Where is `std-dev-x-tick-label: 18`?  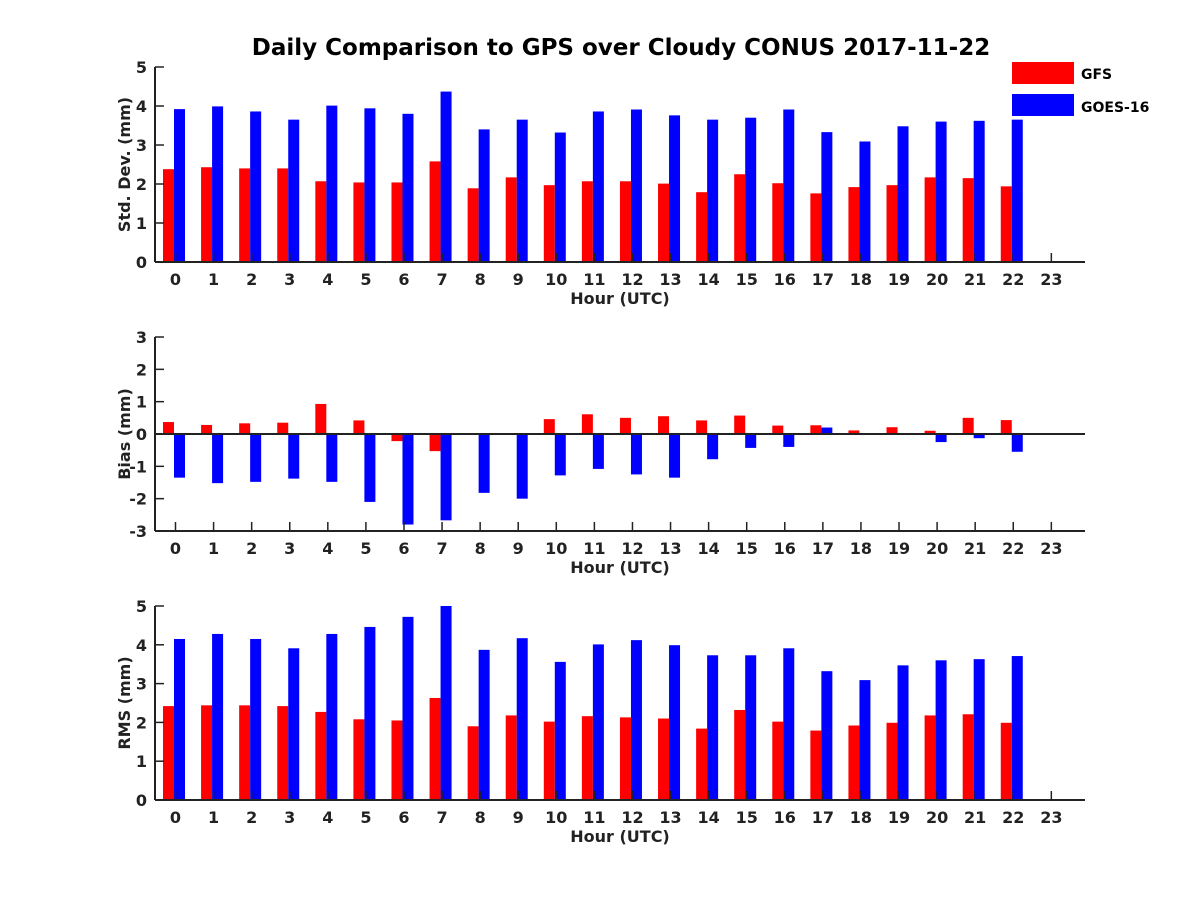 std-dev-x-tick-label: 18 is located at coordinates (861, 279).